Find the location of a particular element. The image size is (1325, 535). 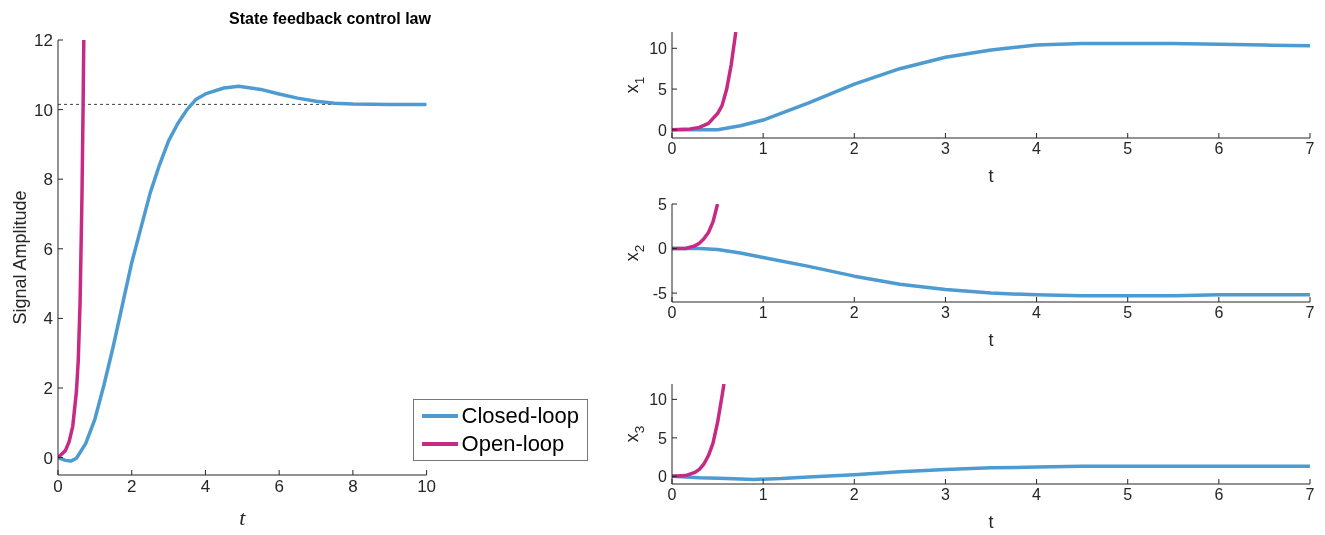

y-tick-label: 6 is located at coordinates (48, 249).